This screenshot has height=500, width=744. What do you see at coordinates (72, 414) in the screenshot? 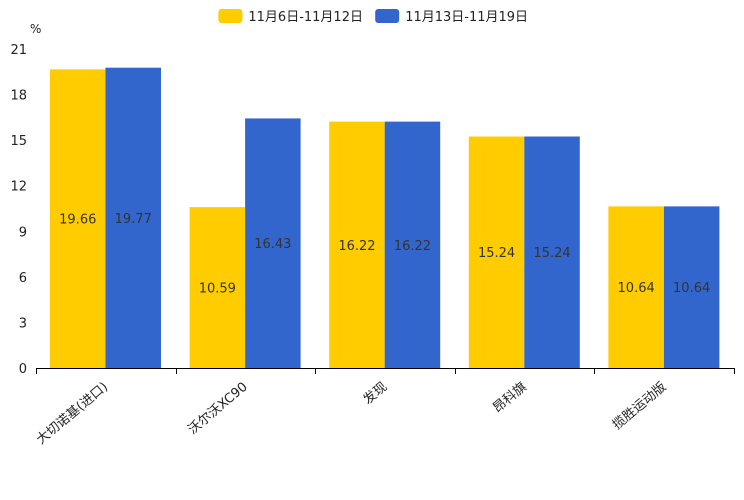
I see `x-category-label: 大切诺基(进口)` at bounding box center [72, 414].